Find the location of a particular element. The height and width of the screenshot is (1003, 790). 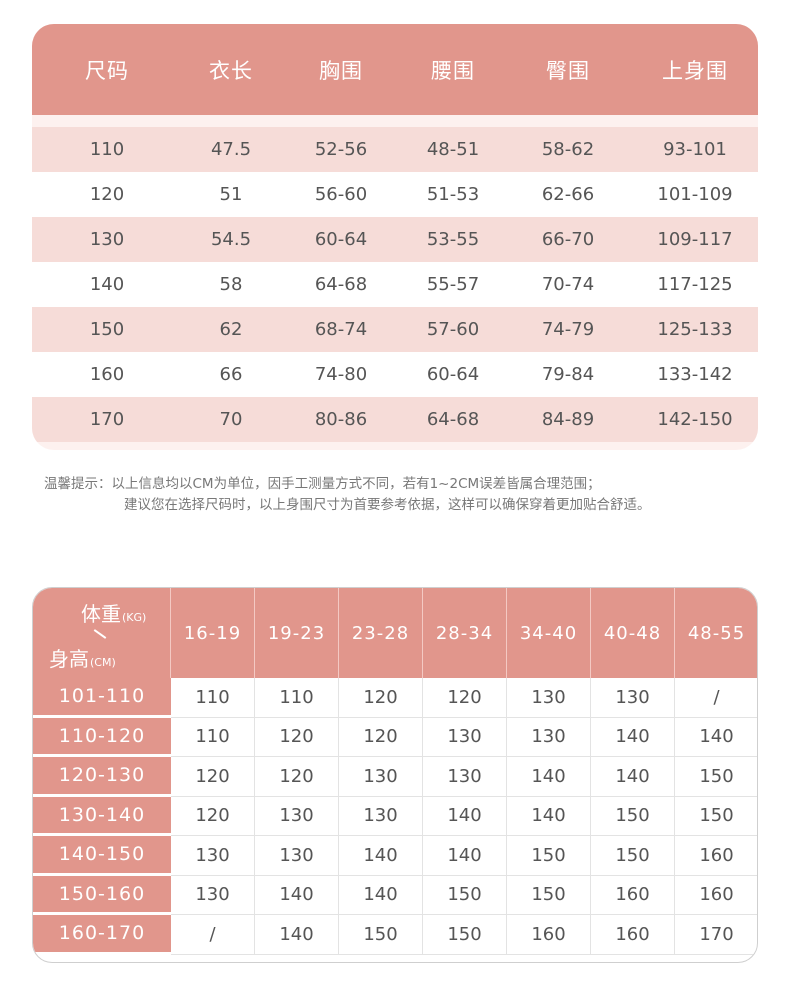

table-cell: 68-74 is located at coordinates (341, 329).